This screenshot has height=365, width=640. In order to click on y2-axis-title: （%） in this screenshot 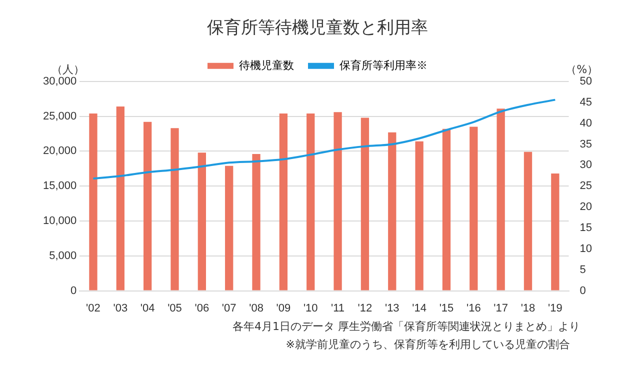, I will do `click(582, 69)`.